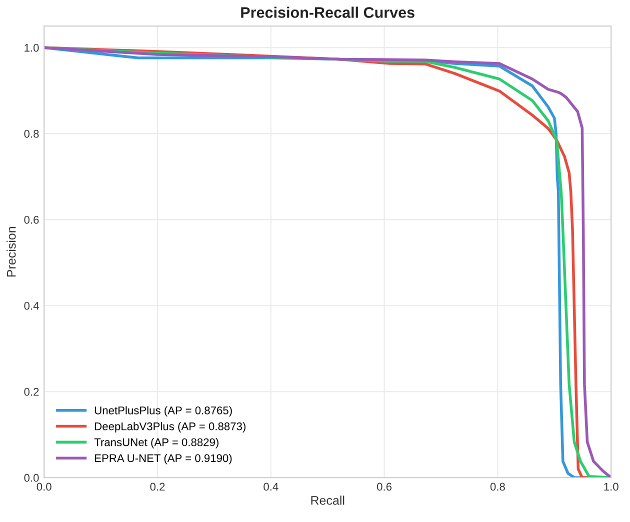 The height and width of the screenshot is (522, 630). Describe the element at coordinates (31, 48) in the screenshot. I see `y-tick-label: 1.0` at that location.